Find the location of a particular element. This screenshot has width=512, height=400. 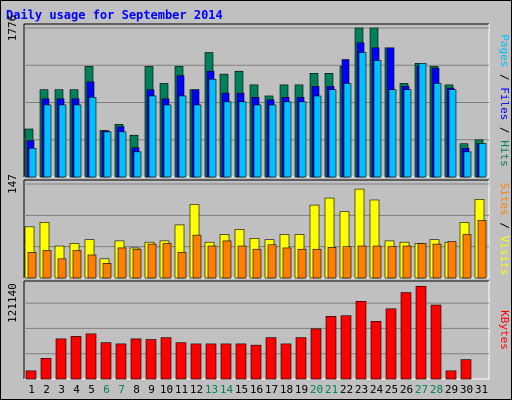

x-tick-label-day-6: 6 is located at coordinates (106, 389).